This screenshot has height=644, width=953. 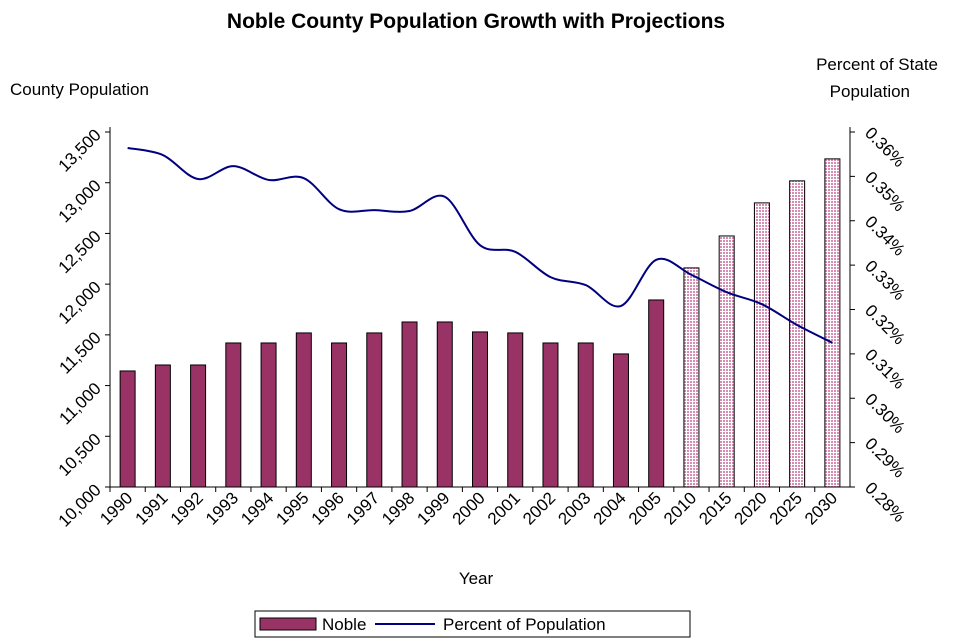 What do you see at coordinates (715, 508) in the screenshot?
I see `x-tick-label: 2015` at bounding box center [715, 508].